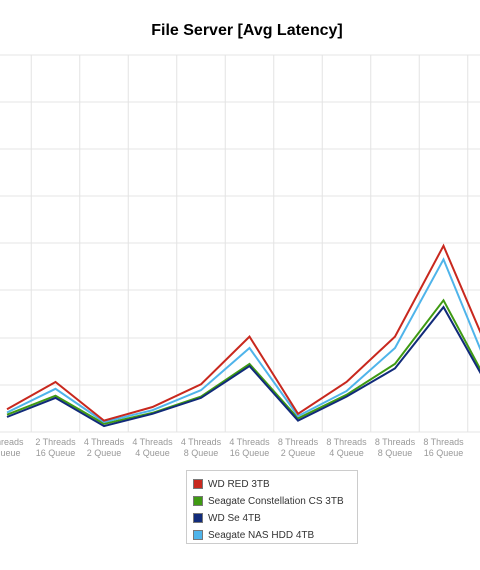 This screenshot has height=570, width=480. I want to click on legend-item: WD Se 4TB, so click(272, 518).